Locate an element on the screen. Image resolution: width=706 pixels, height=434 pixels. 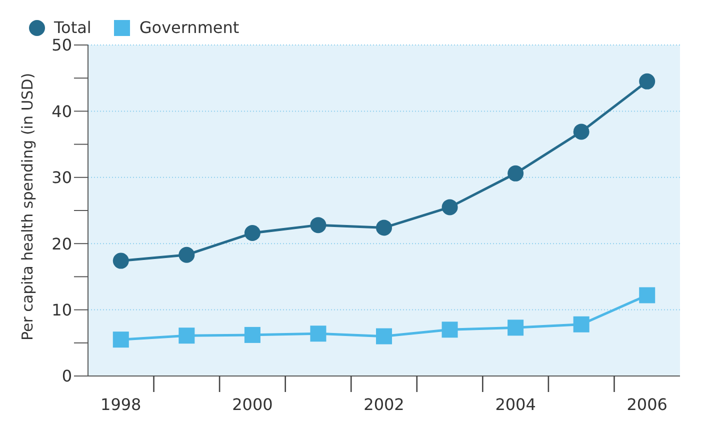
y-tick-label: 20 is located at coordinates (62, 244).